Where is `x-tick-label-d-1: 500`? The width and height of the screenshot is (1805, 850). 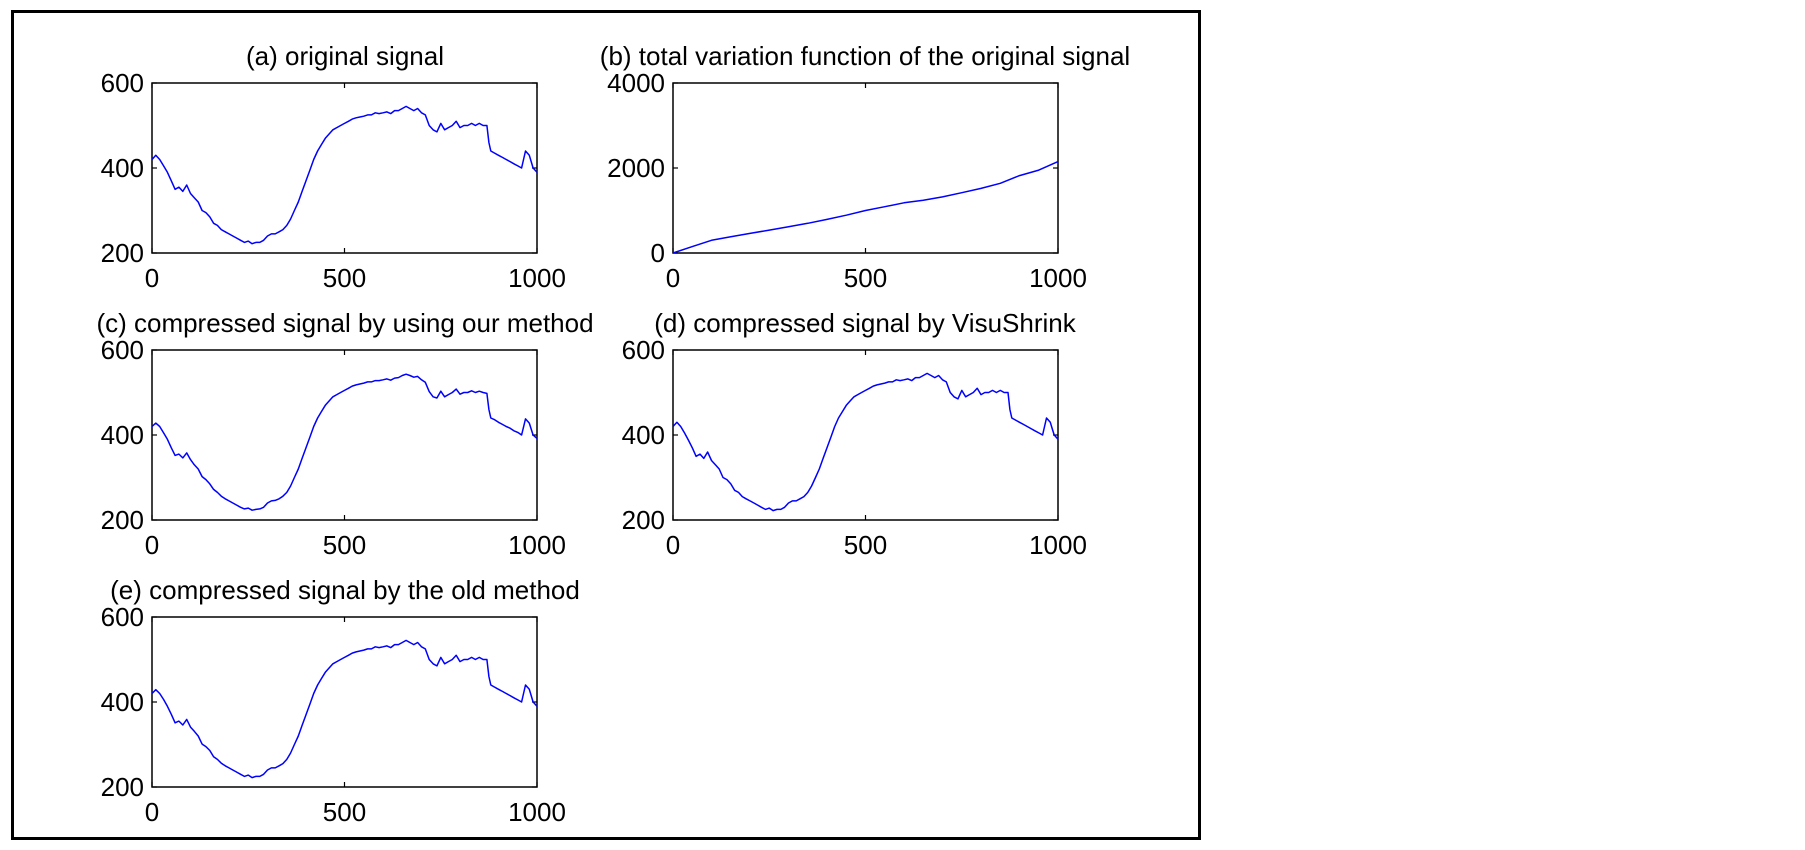 x-tick-label-d-1: 500 is located at coordinates (865, 545).